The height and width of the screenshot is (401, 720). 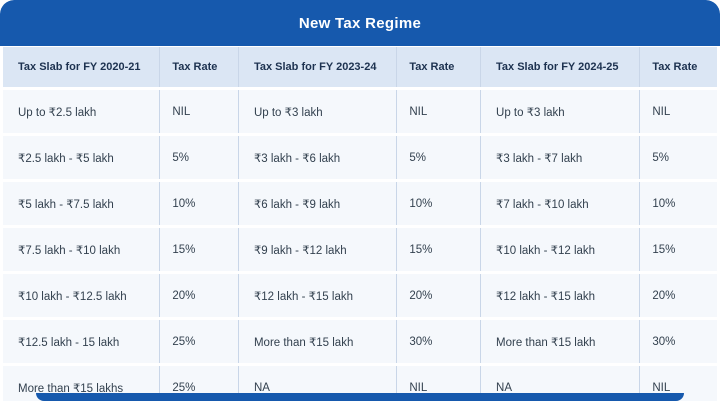 I want to click on tax-slab-cell: ₹6 lakh - ₹9 lakh, so click(x=318, y=203).